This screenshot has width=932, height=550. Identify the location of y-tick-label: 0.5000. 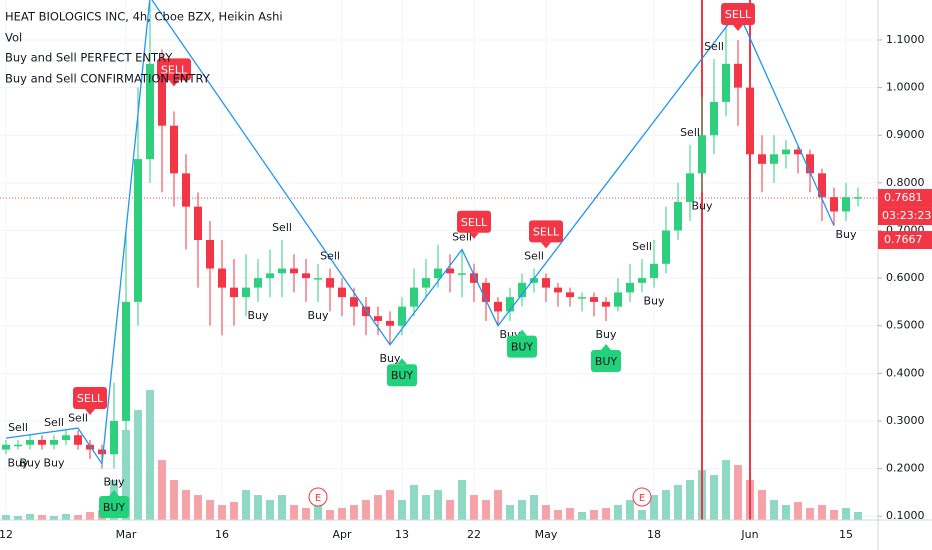
(905, 325).